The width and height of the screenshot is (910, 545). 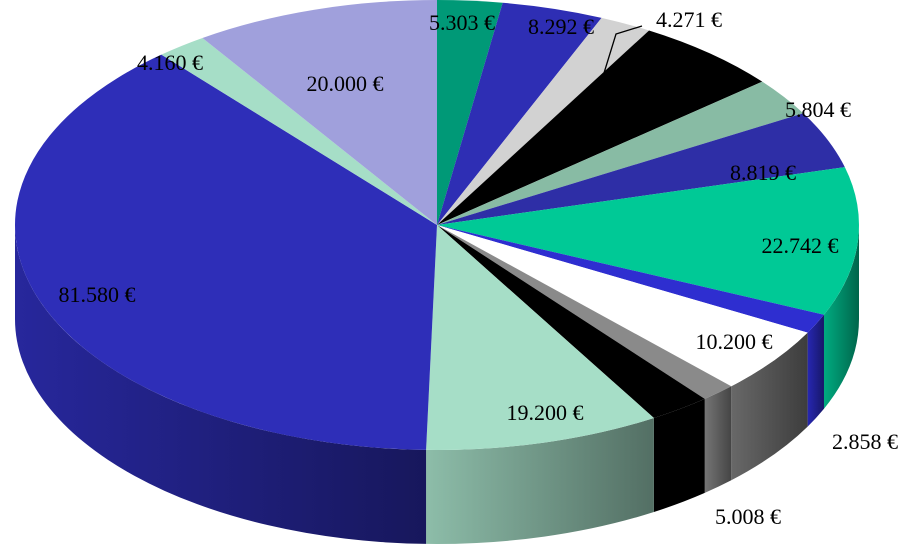 What do you see at coordinates (623, 49) in the screenshot?
I see `label-leader-line` at bounding box center [623, 49].